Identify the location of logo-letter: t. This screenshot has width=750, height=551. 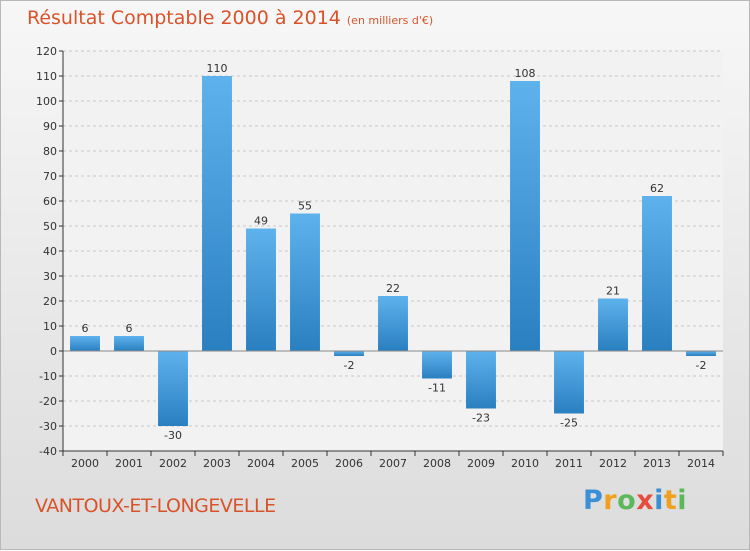
(670, 500).